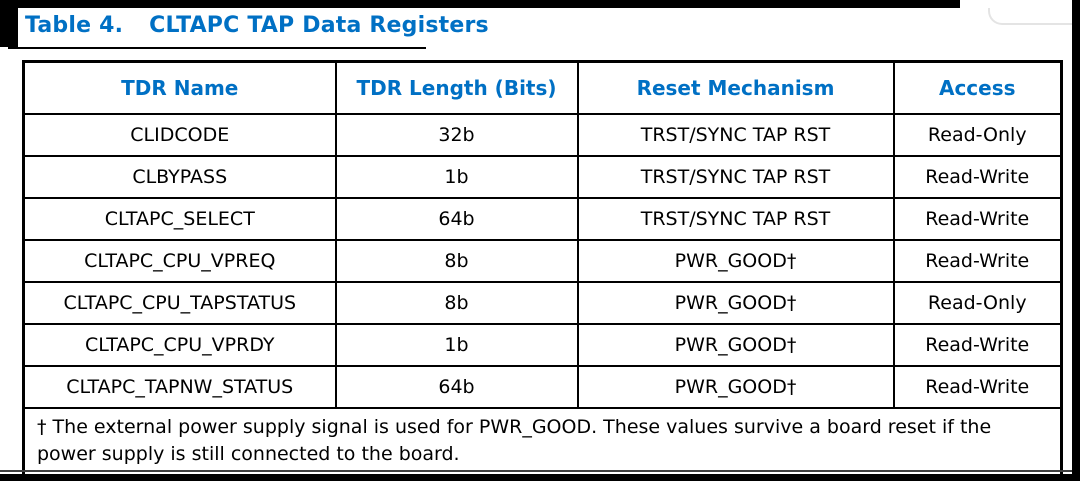  Describe the element at coordinates (319, 25) in the screenshot. I see `table-caption-title: CLTAPC TAP Data Registers` at that location.